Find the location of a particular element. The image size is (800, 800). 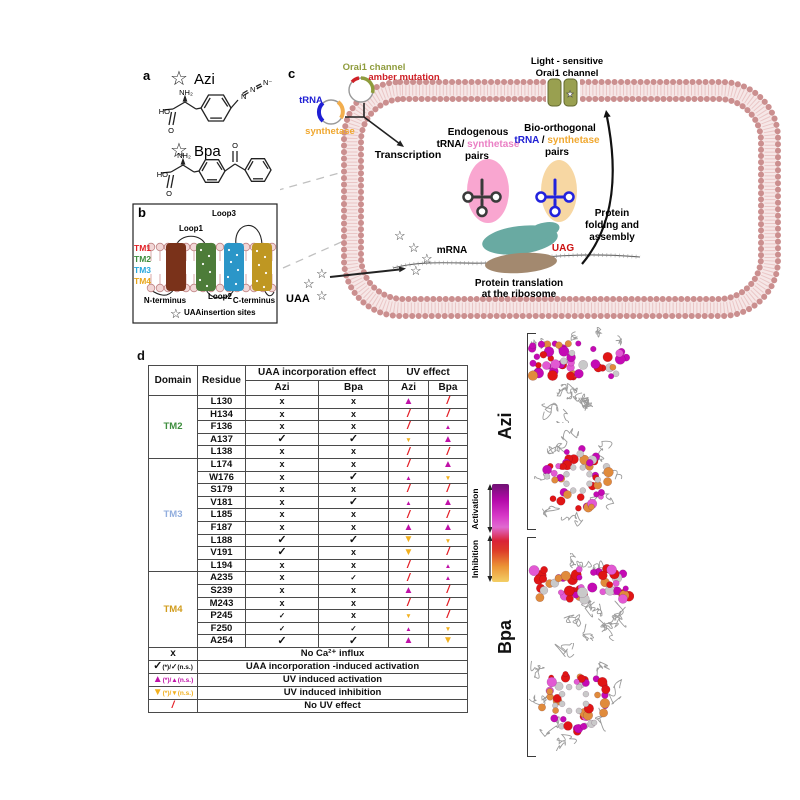

symbol-cn: ✓ is located at coordinates (353, 578).